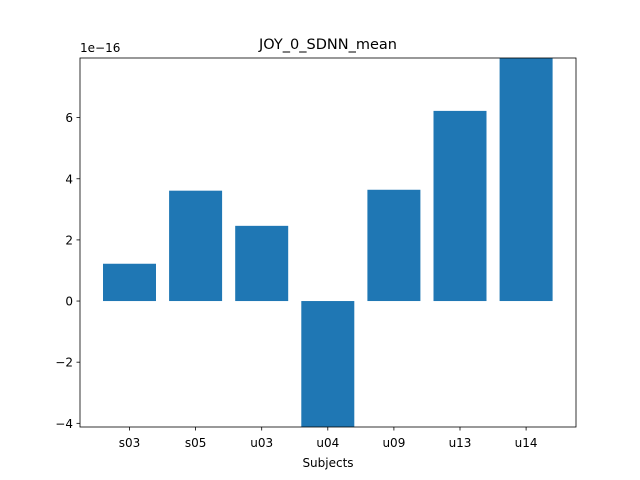  I want to click on bar-u09, so click(394, 245).